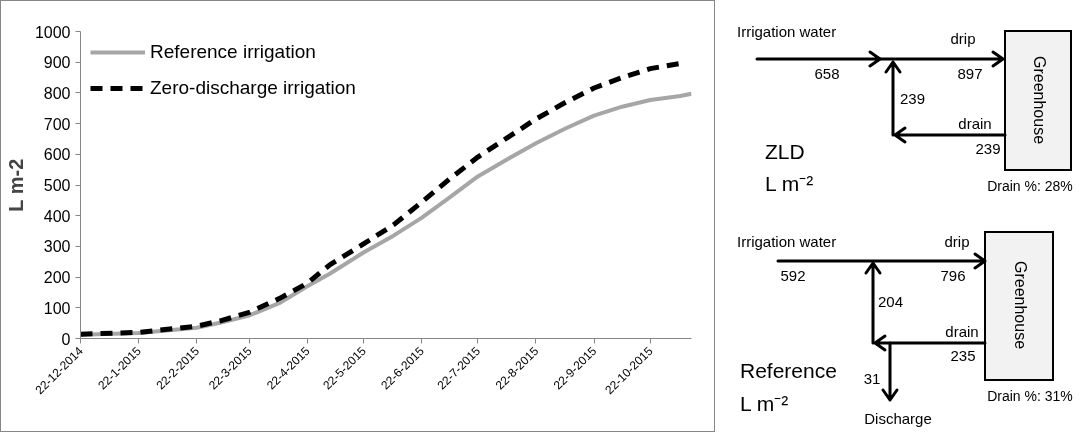  I want to click on legend-label: Zero-discharge irrigation, so click(253, 88).